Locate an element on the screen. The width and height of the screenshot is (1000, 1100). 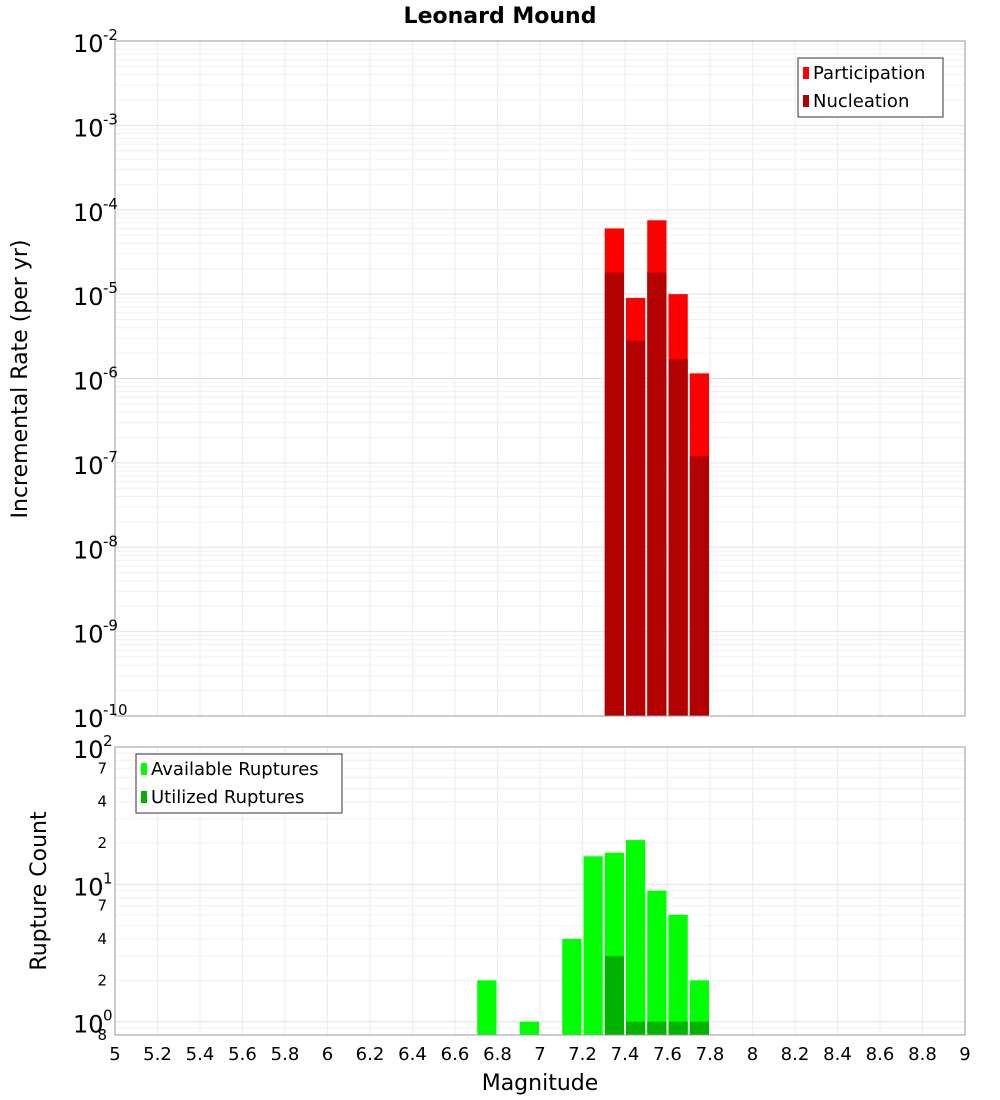
x-axis-label: Magnitude is located at coordinates (540, 1083).